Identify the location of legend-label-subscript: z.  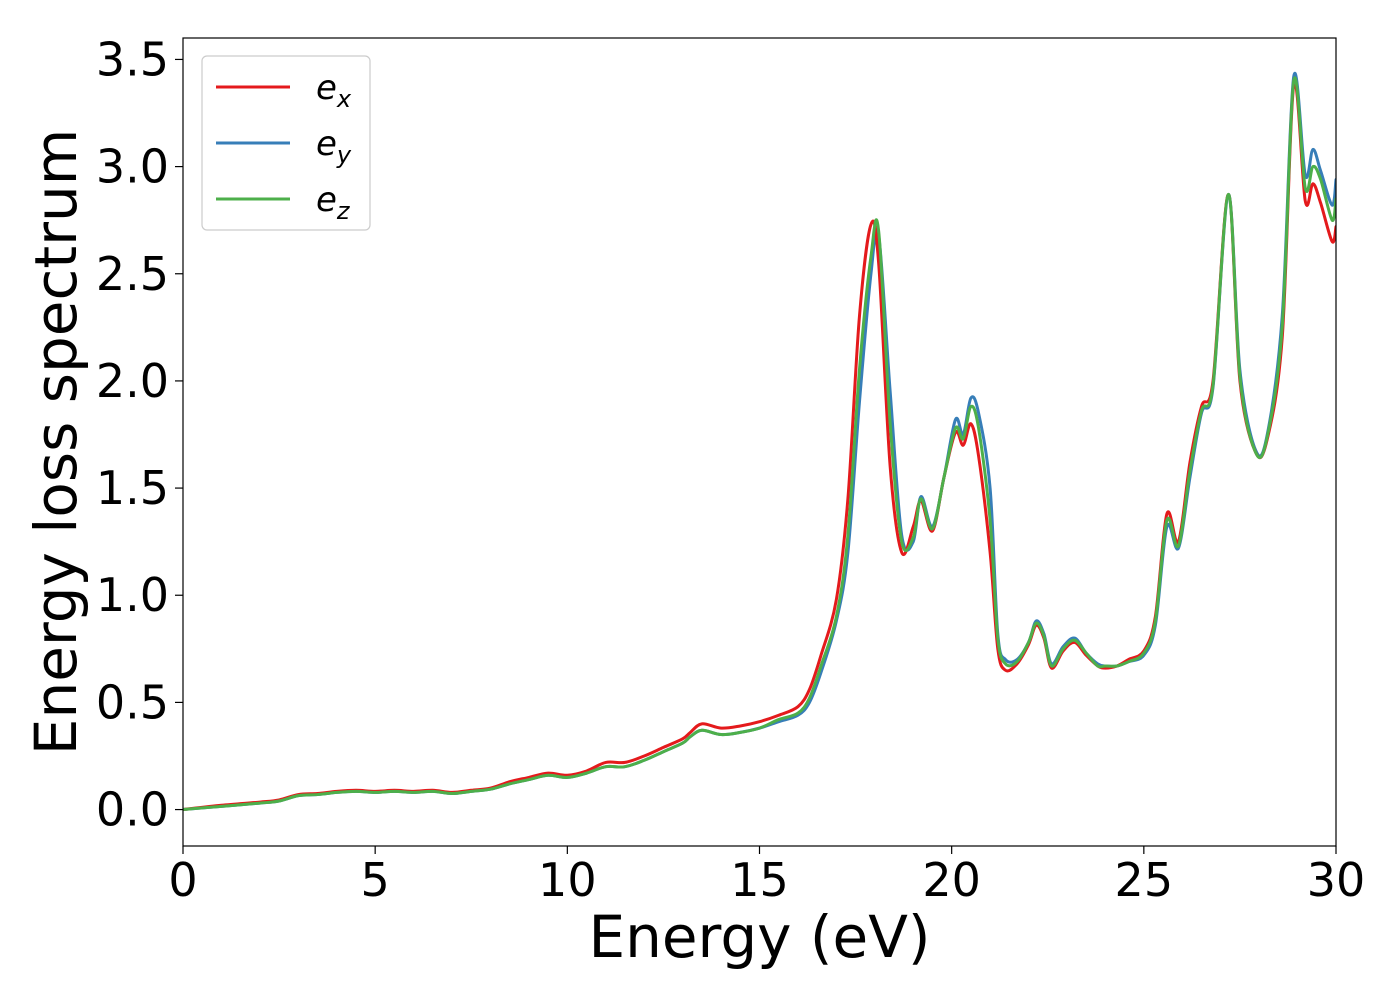
(343, 211).